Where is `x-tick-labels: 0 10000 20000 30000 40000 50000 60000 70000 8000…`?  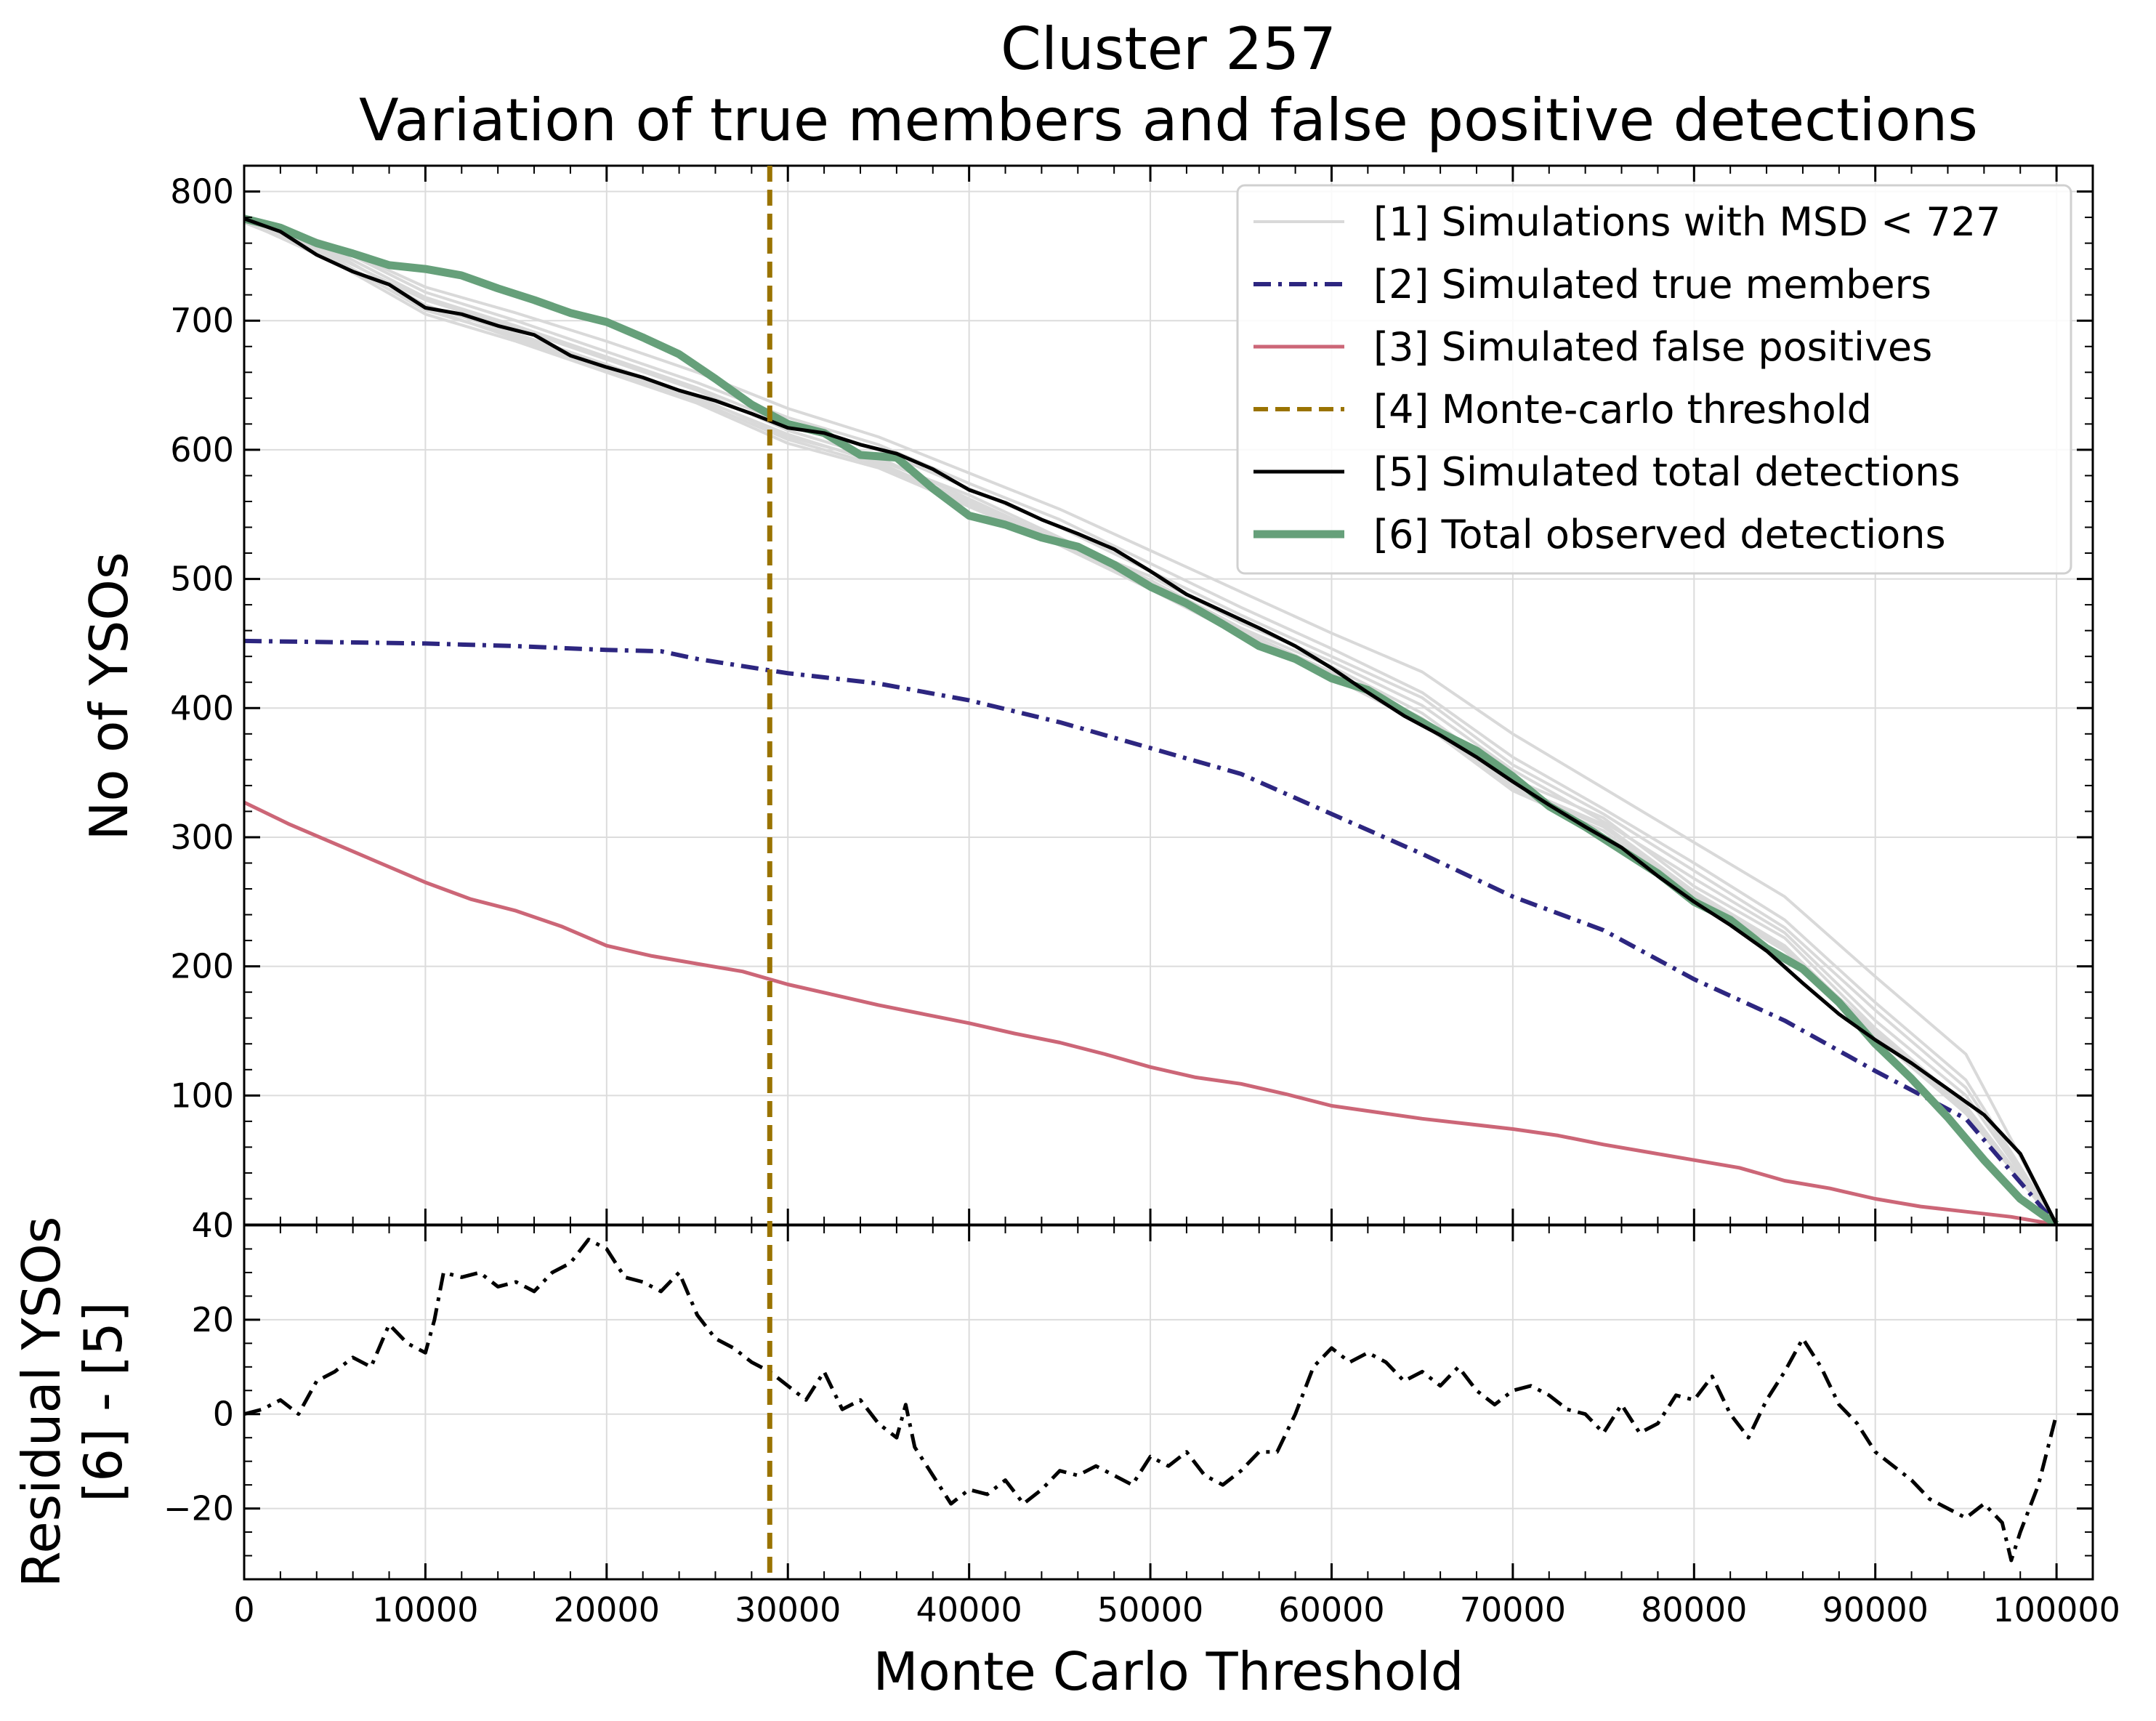
x-tick-labels: 0 10000 20000 30000 40000 50000 60000 70000 8000… is located at coordinates (1176, 1609).